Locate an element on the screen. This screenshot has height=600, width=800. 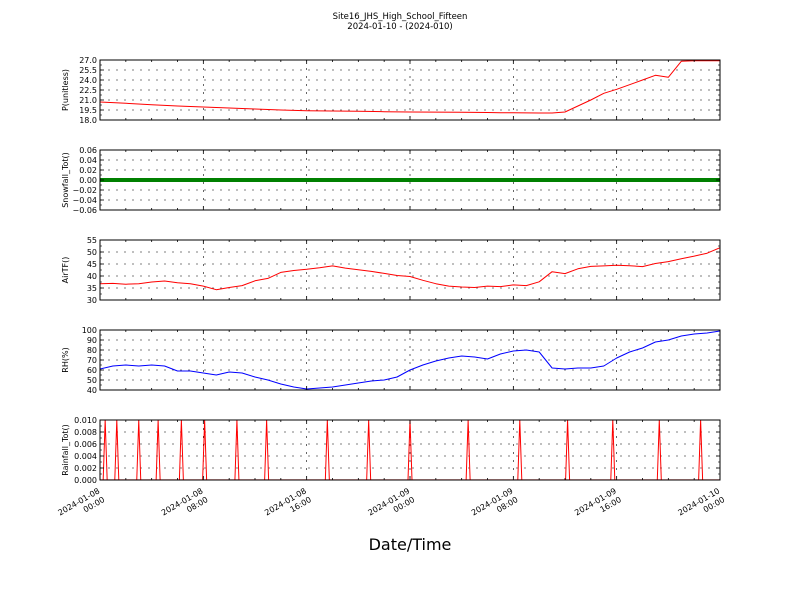
panel-0: 18.019.521.022.524.025.527.0 P(unitless) is located at coordinates (391, 90).